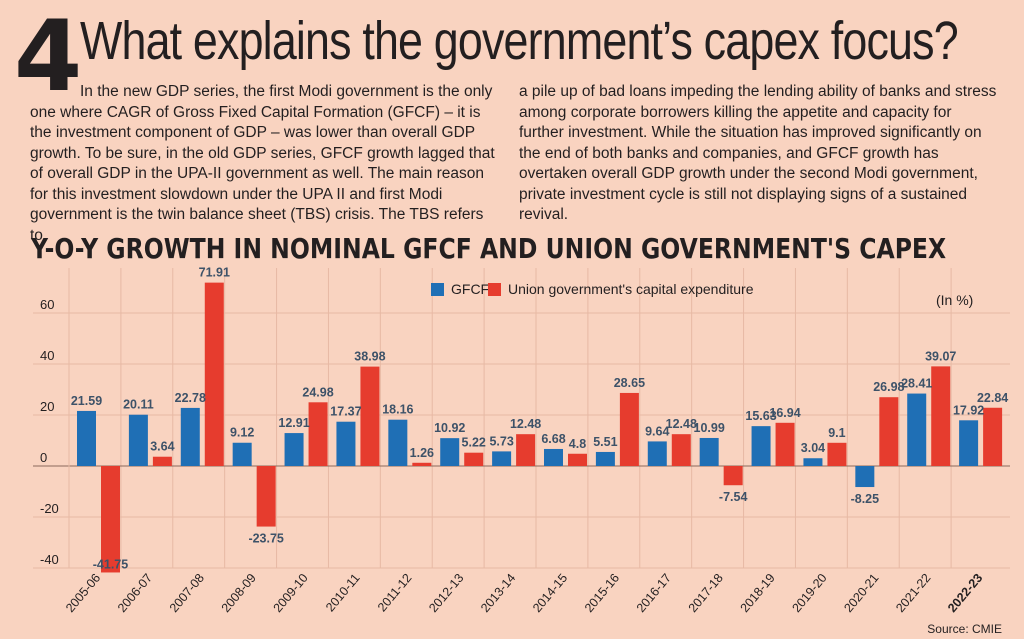 The height and width of the screenshot is (639, 1024). Describe the element at coordinates (369, 357) in the screenshot. I see `data-label-capex: 38.98` at that location.